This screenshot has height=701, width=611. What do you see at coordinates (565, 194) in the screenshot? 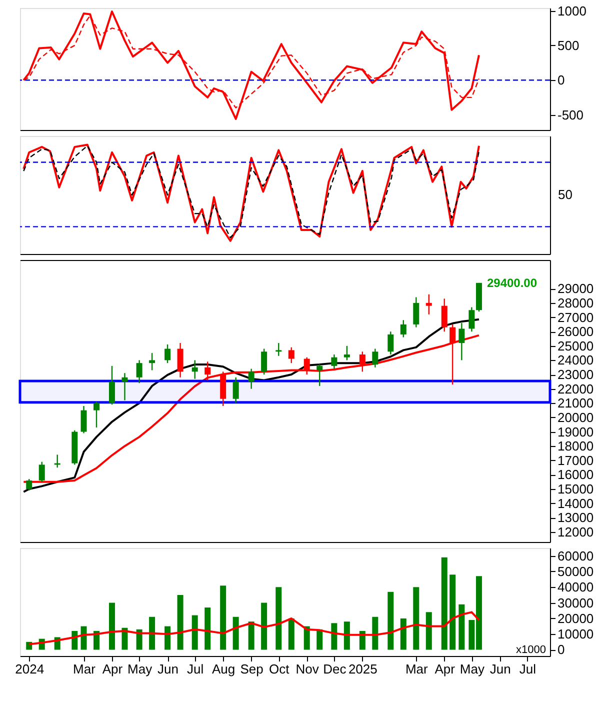
I see `text: 50` at bounding box center [565, 194].